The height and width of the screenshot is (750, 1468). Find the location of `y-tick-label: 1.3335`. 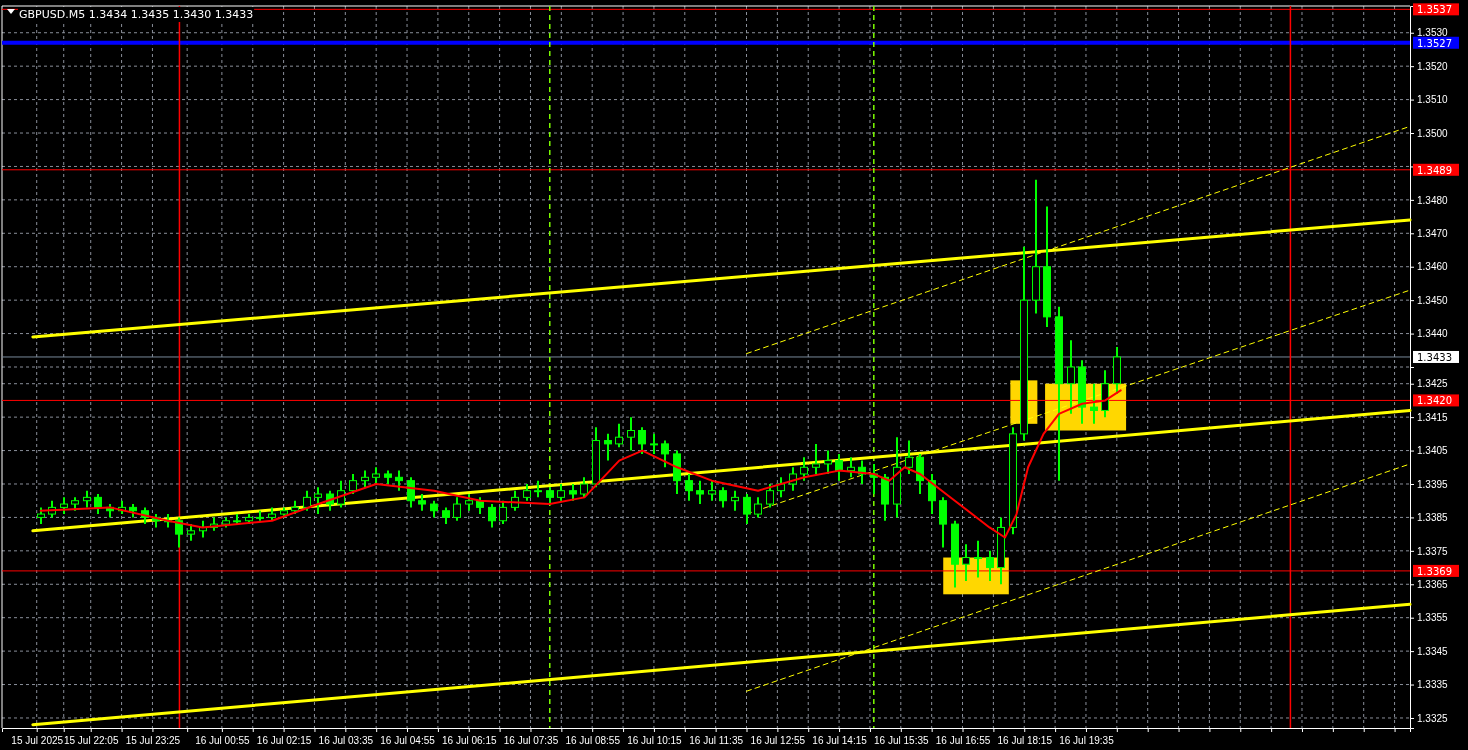

y-tick-label: 1.3335 is located at coordinates (1433, 685).